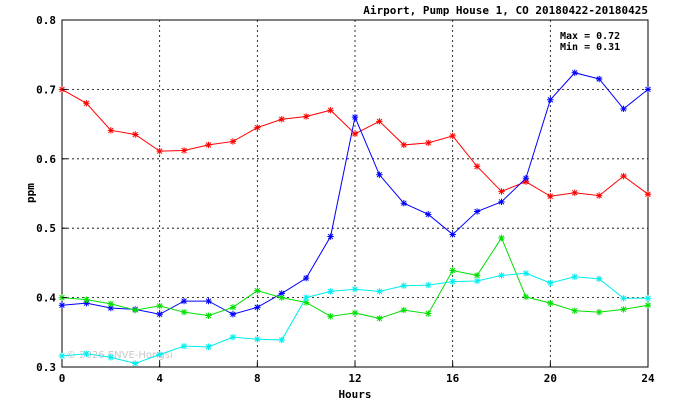  I want to click on y-tick-label: 0.8, so click(46, 20).